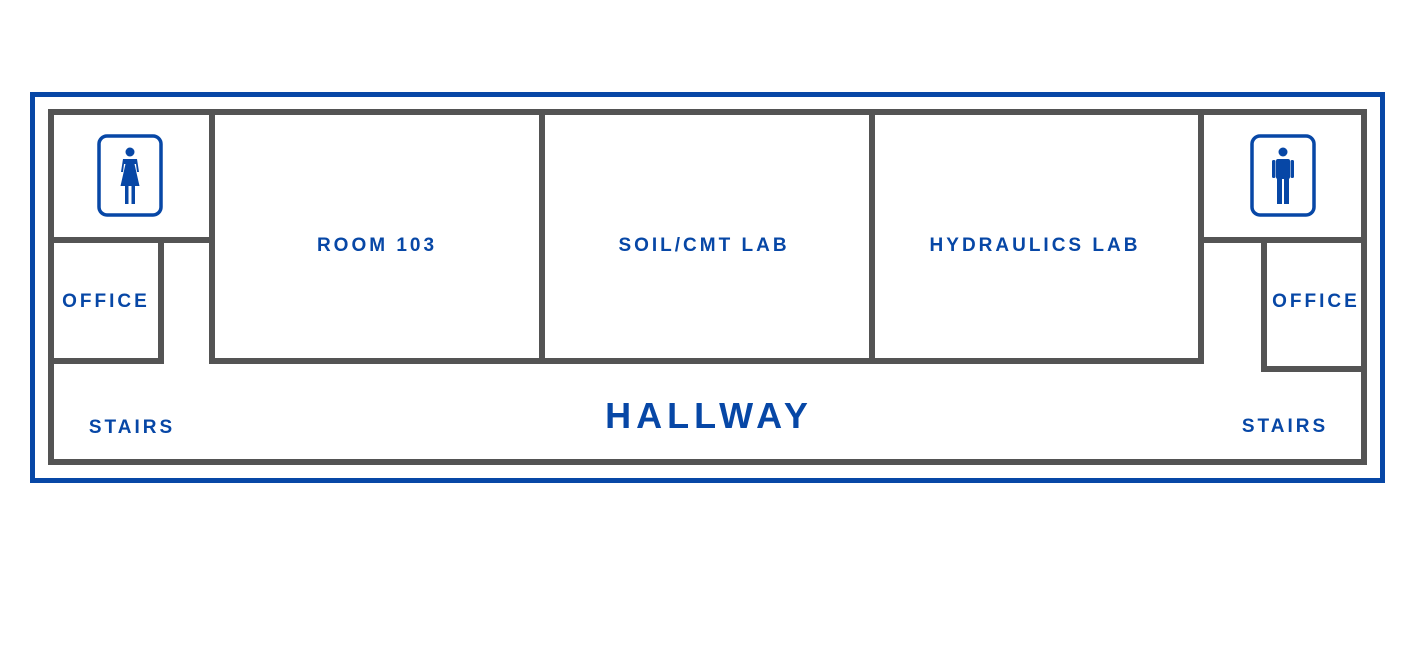 Image resolution: width=1414 pixels, height=663 pixels. Describe the element at coordinates (132, 427) in the screenshot. I see `stairs-left-label: STAIRS` at that location.